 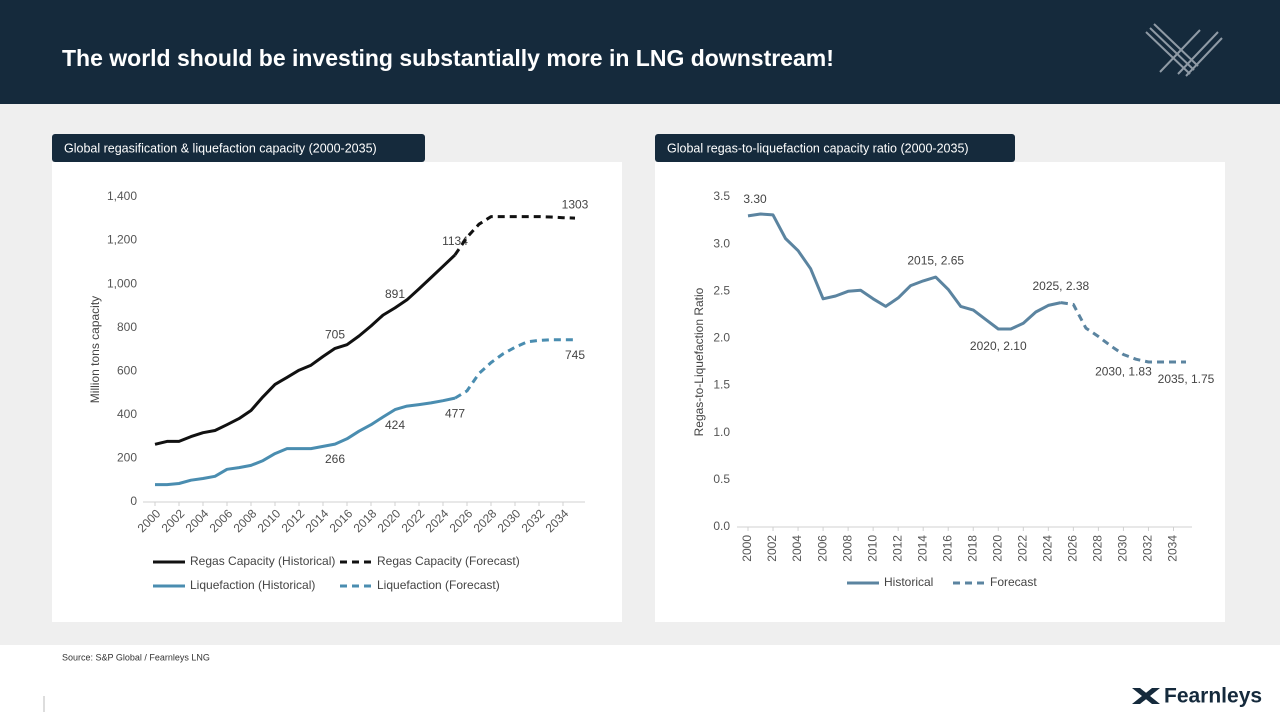 I want to click on data-label: 266, so click(x=335, y=459).